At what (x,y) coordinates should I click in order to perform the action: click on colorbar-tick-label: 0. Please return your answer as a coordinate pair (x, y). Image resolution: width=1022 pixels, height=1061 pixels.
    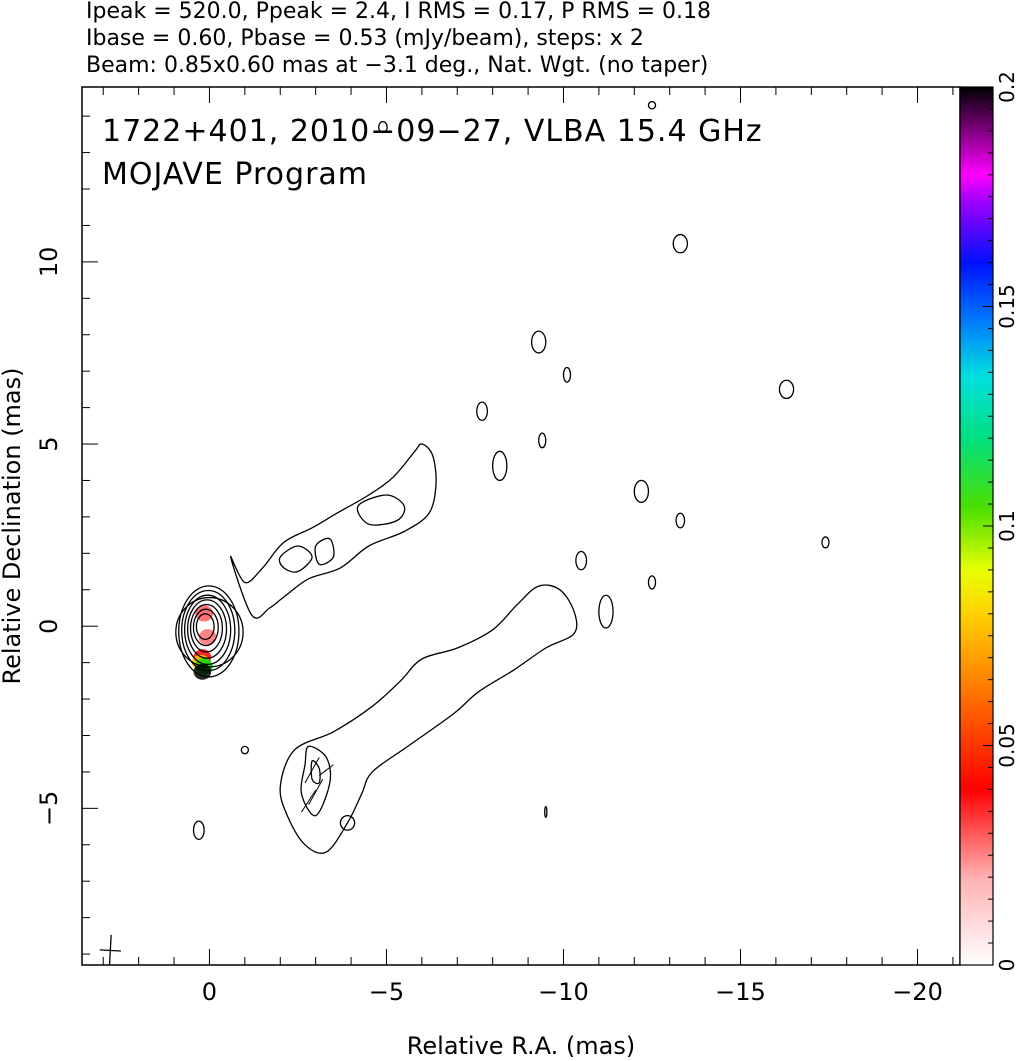
    Looking at the image, I should click on (1007, 965).